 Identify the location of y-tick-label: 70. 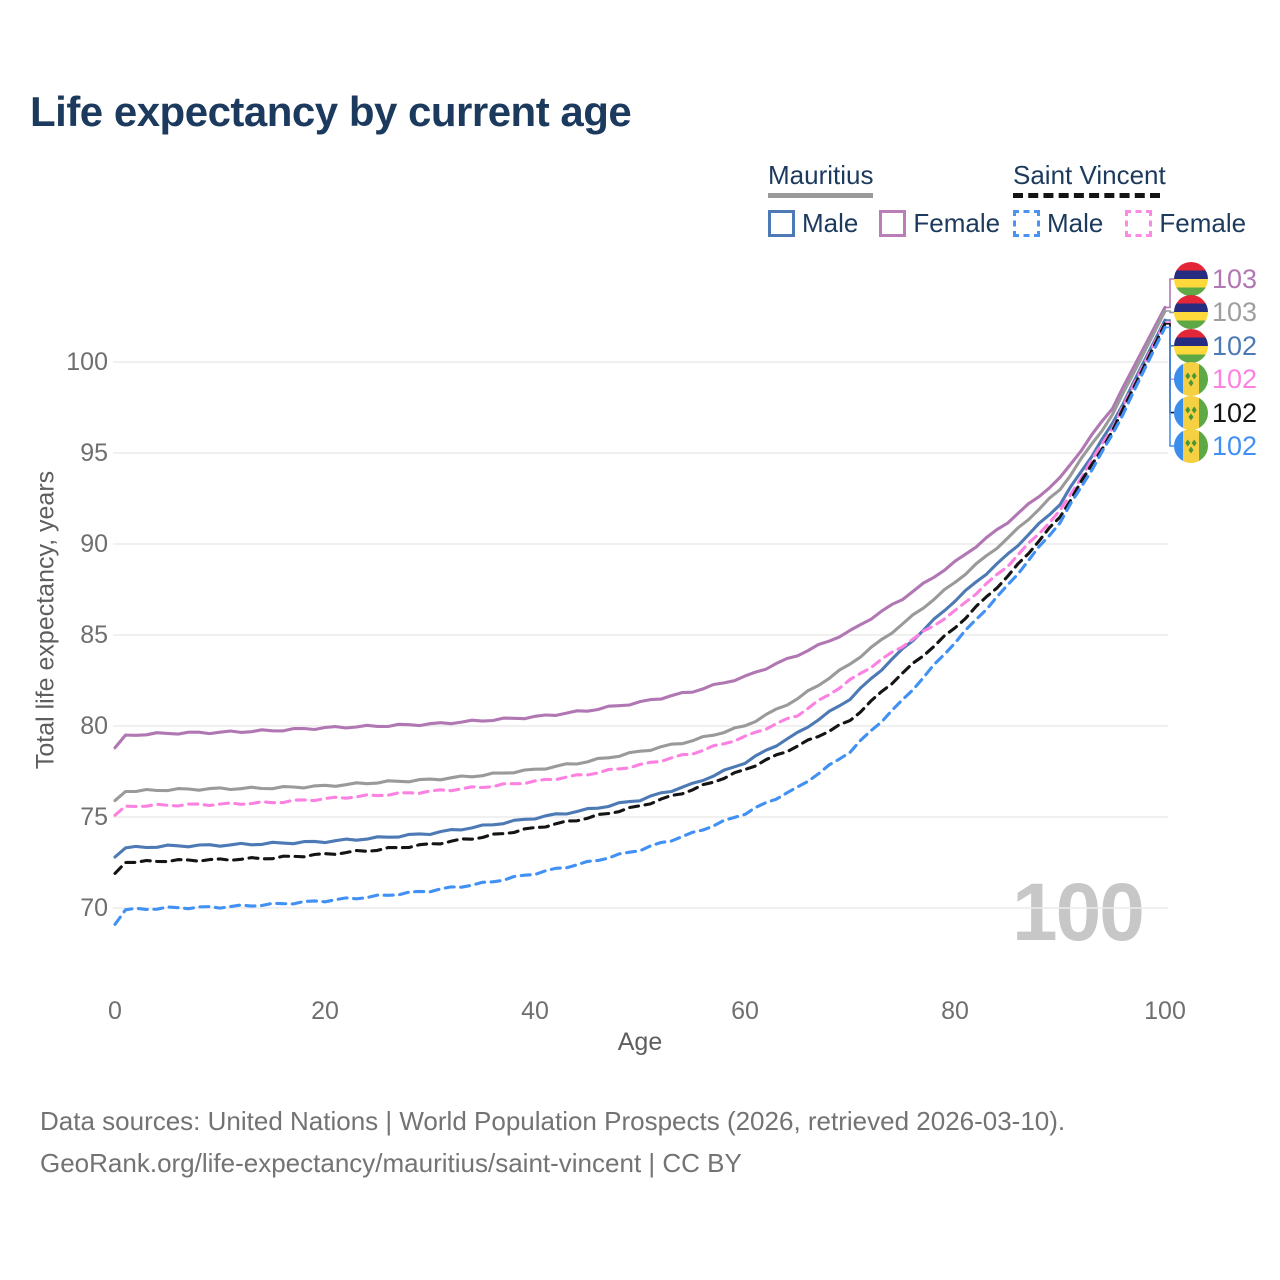
(94, 908).